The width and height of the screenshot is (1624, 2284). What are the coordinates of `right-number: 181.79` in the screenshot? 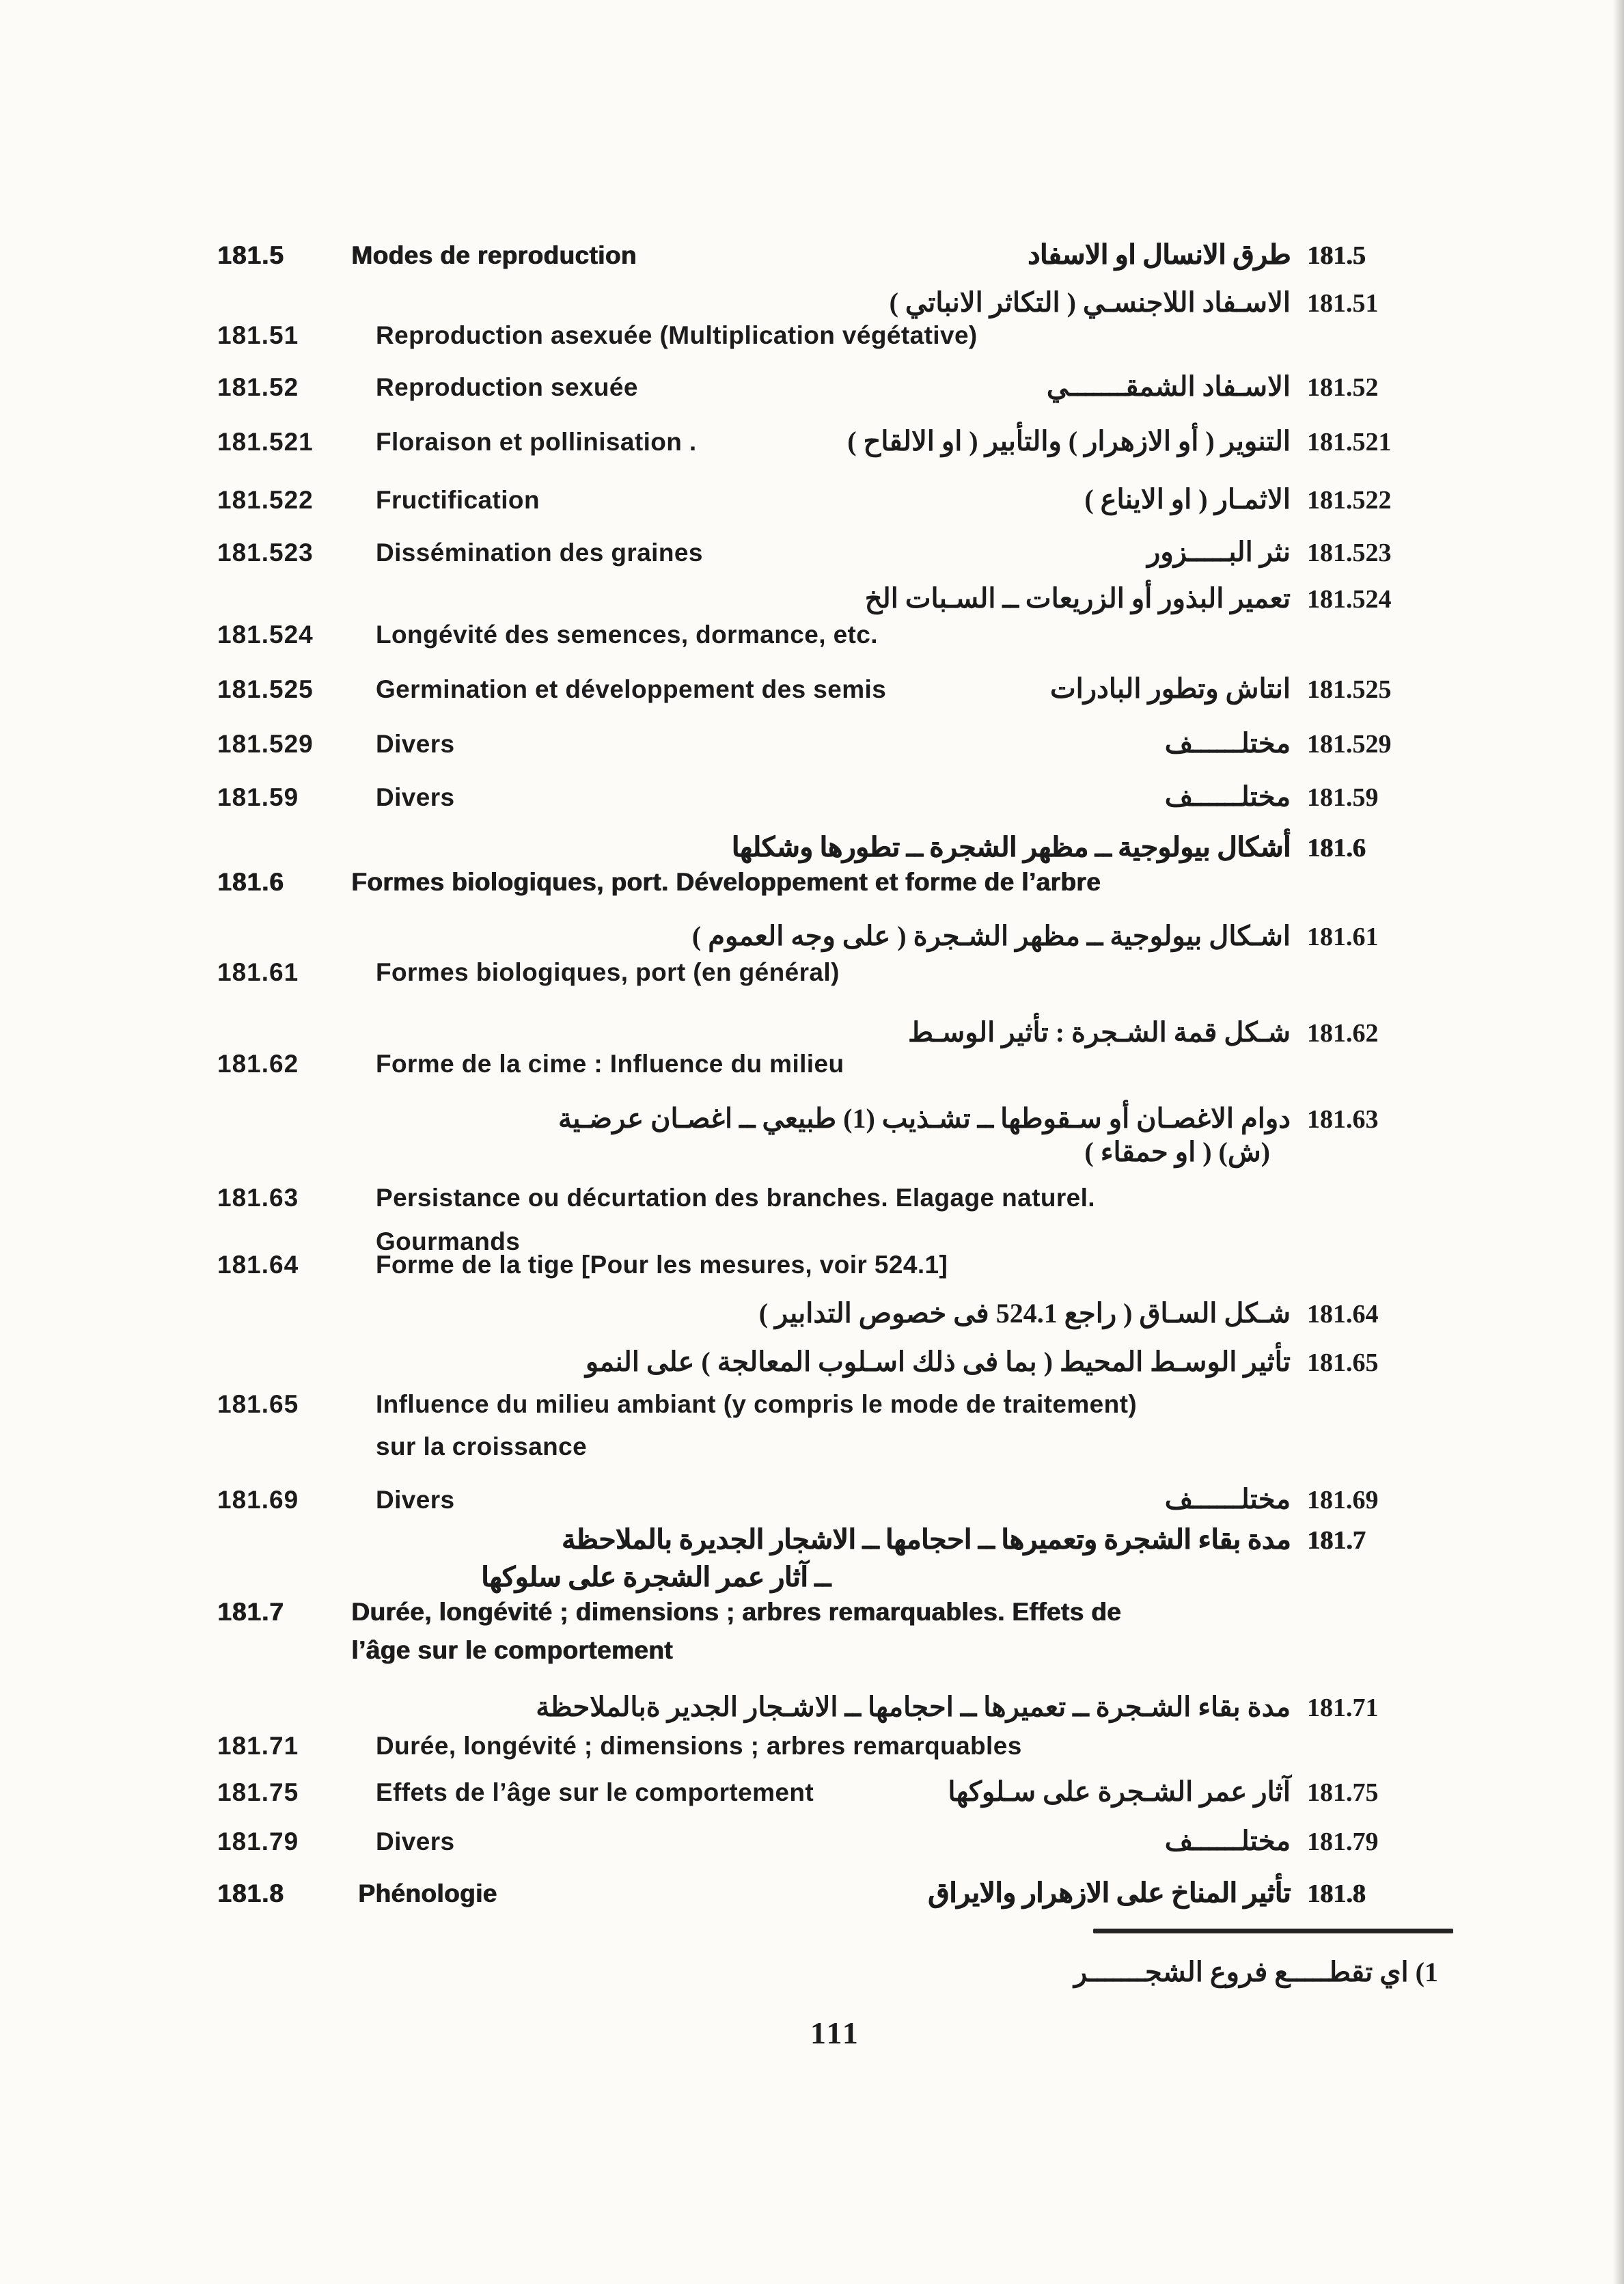 It's located at (1343, 1841).